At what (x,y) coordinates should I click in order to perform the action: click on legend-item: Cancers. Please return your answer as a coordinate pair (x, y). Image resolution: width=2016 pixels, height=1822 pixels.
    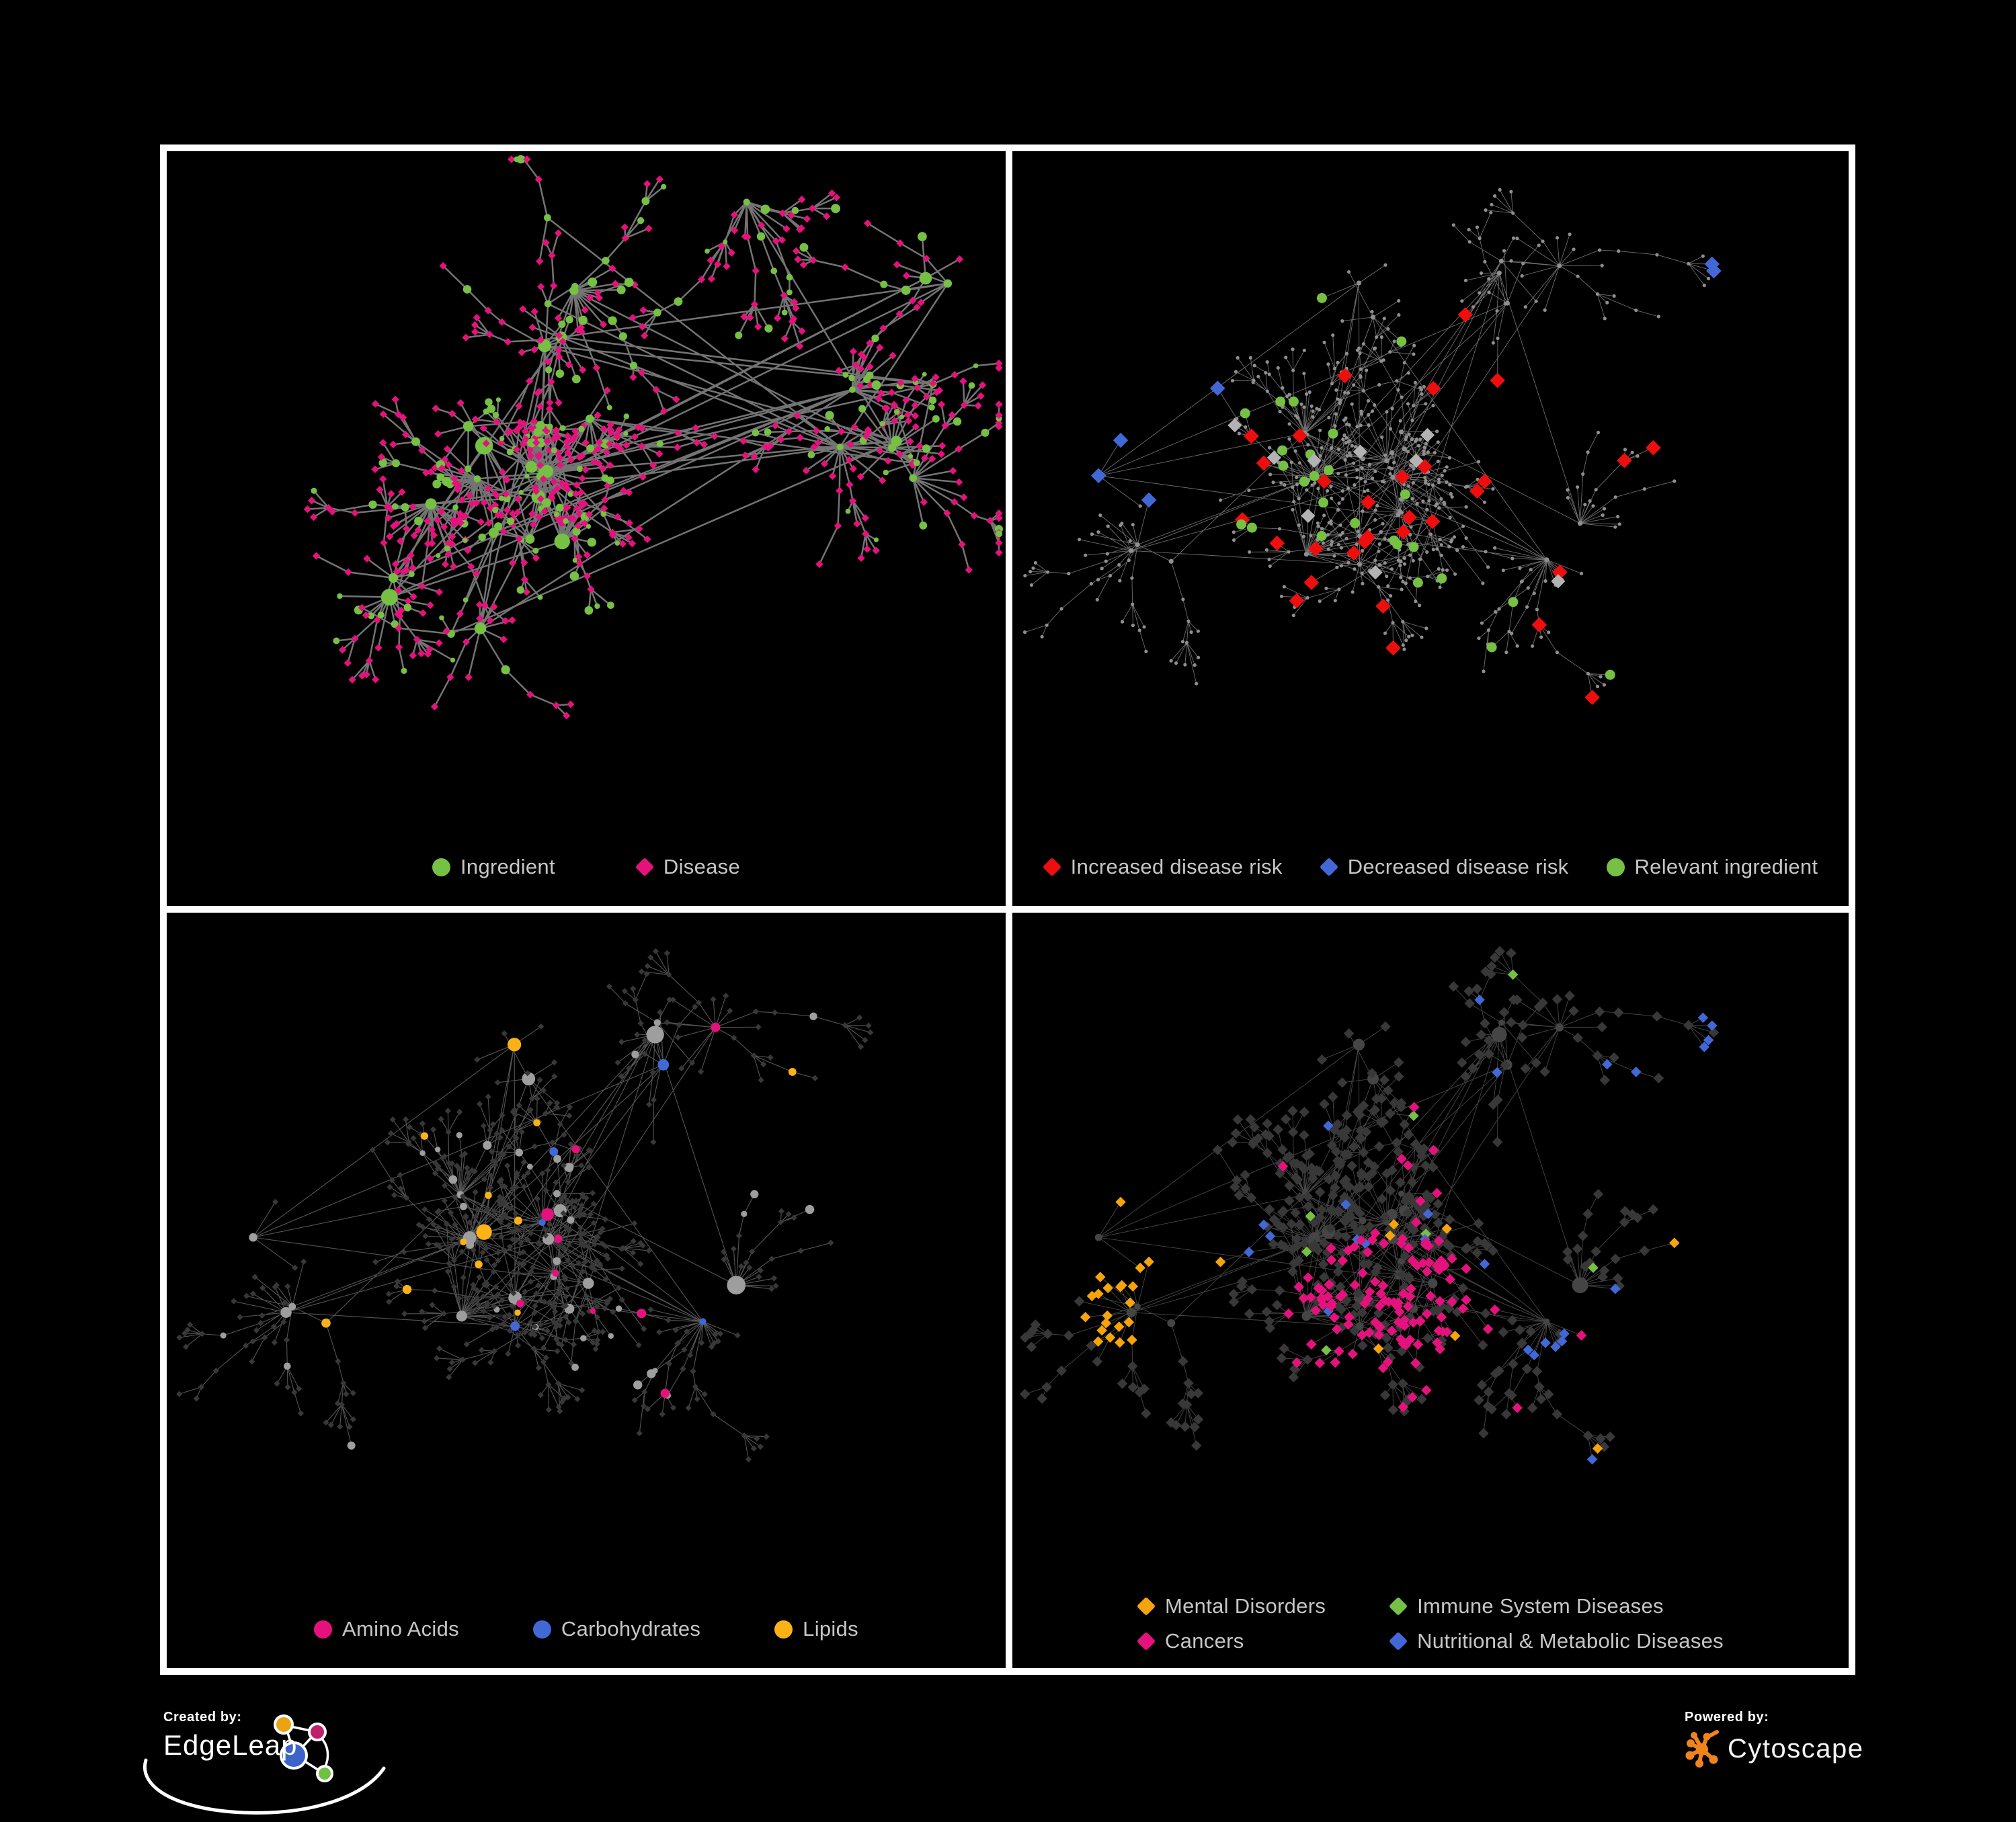
    Looking at the image, I should click on (1231, 1641).